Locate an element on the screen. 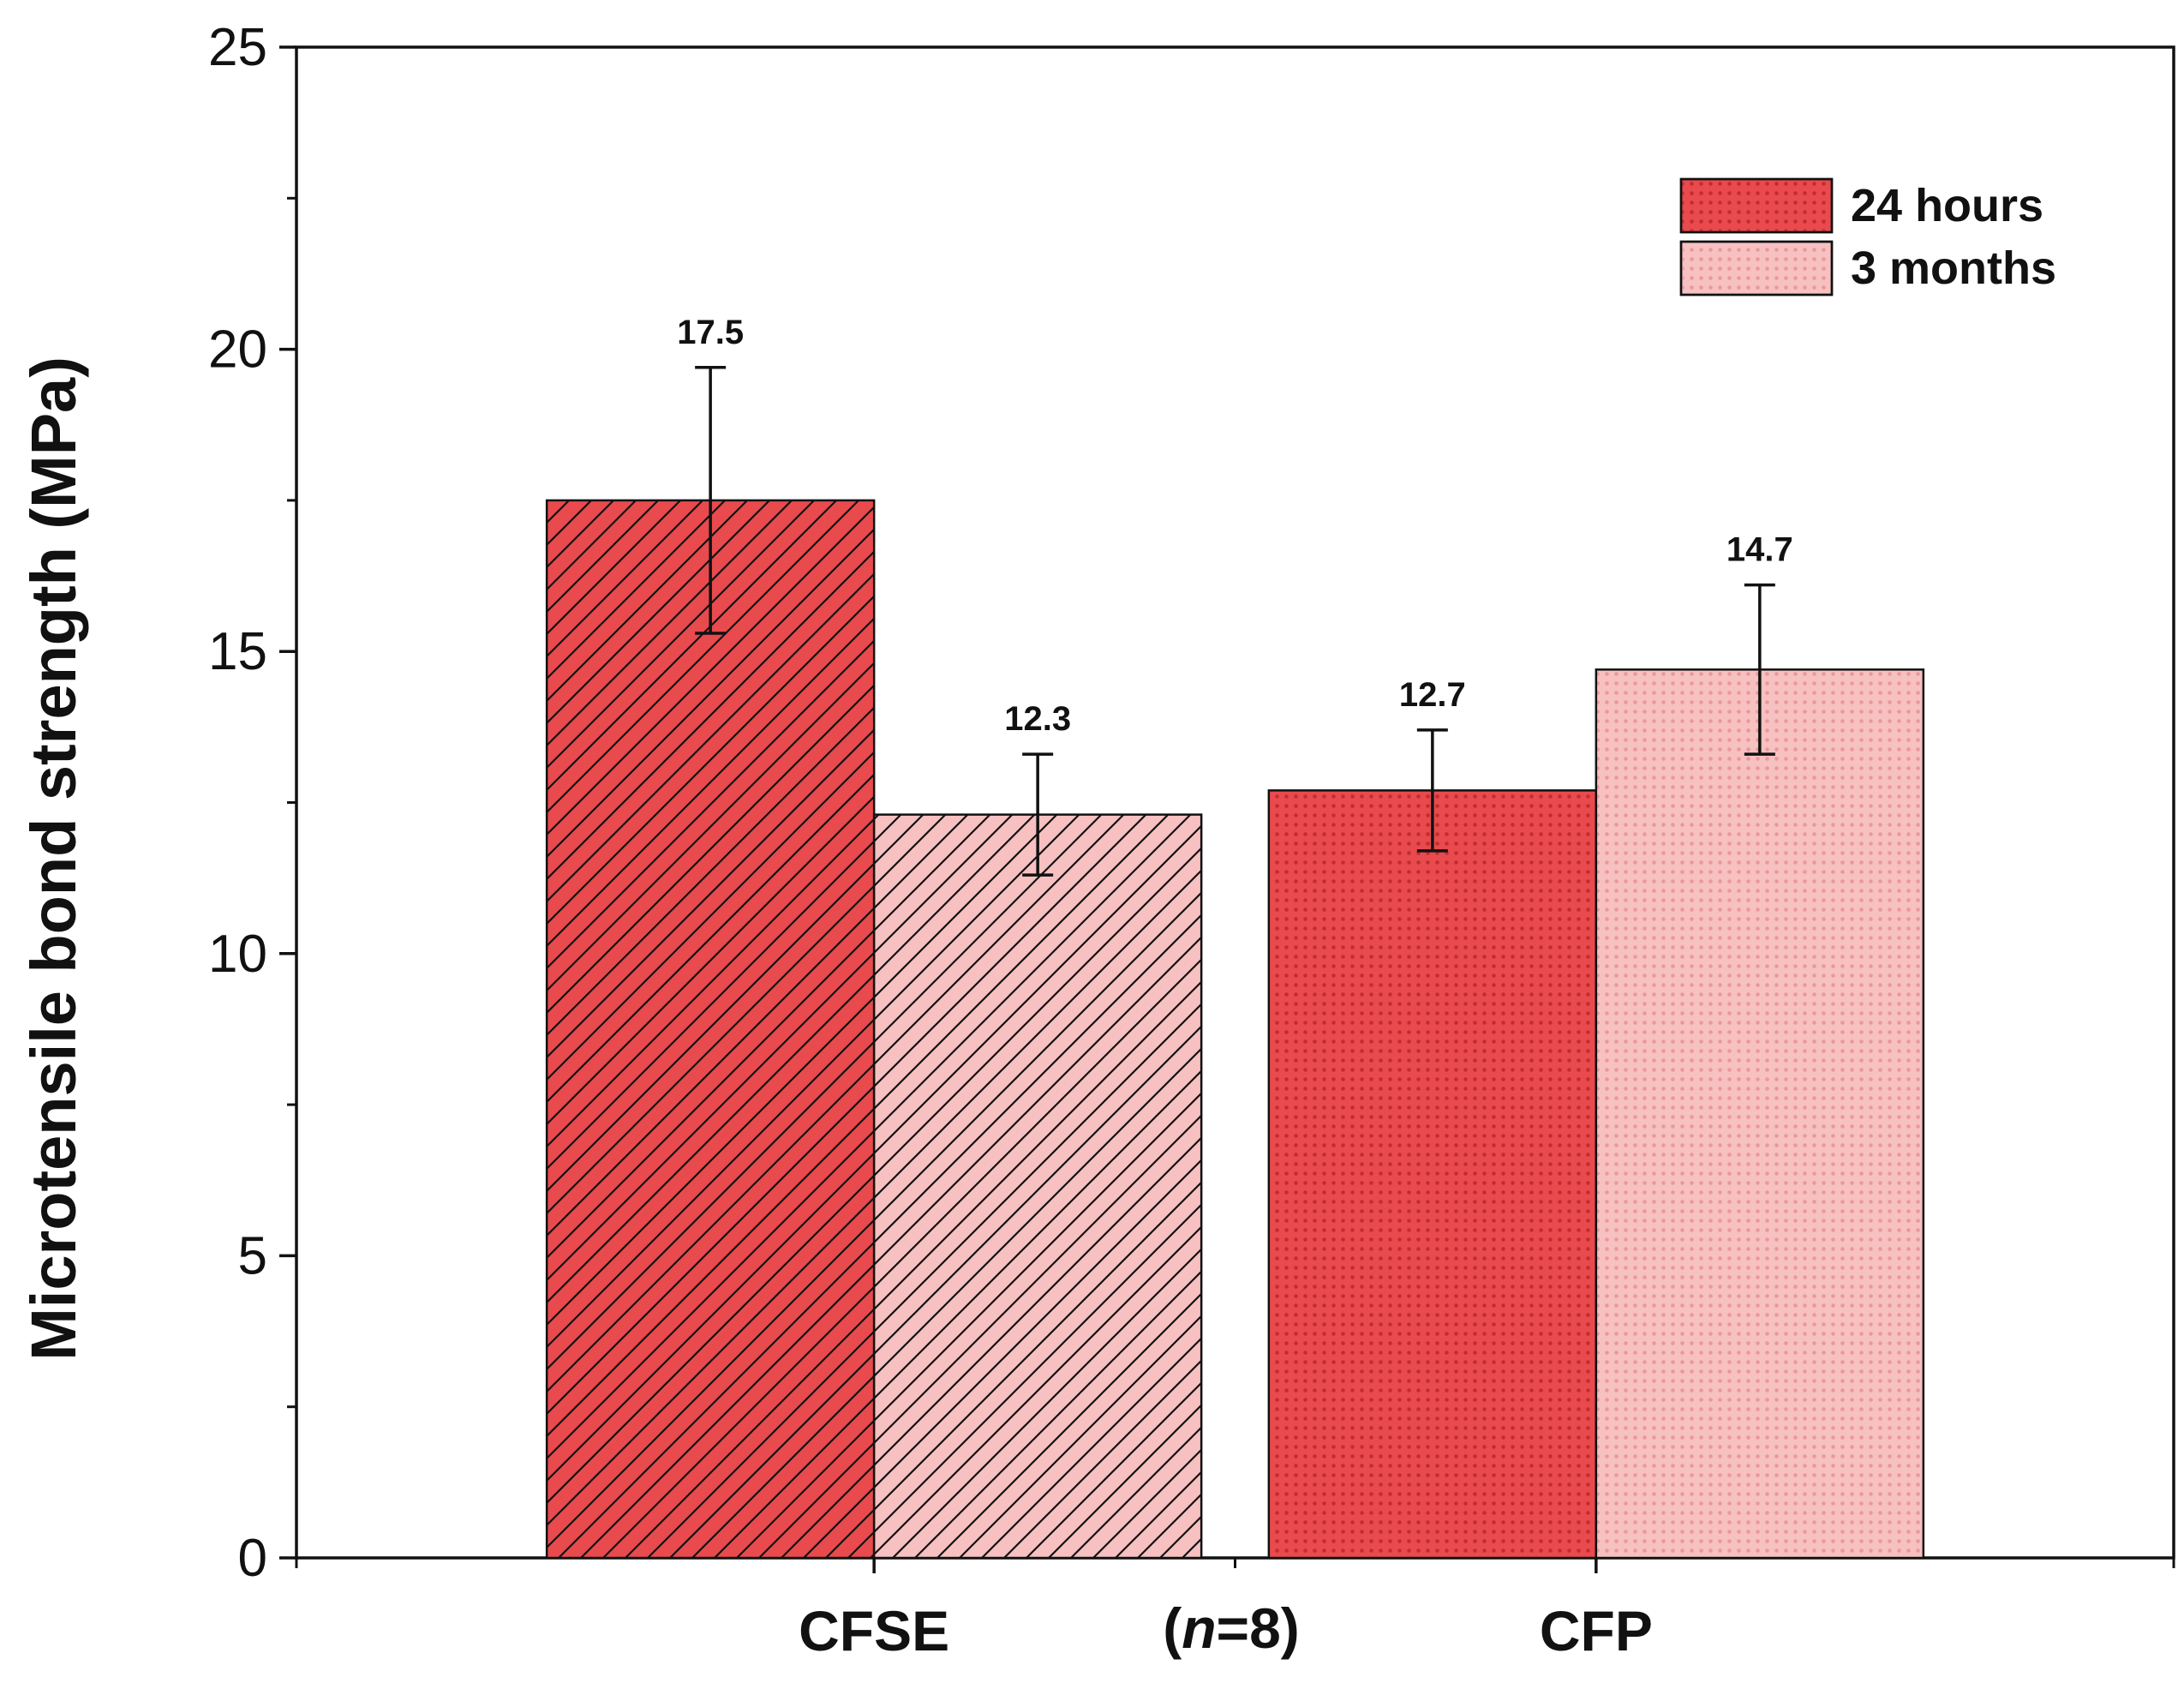 The width and height of the screenshot is (2184, 1683). sample-size-annotation: (n=8) is located at coordinates (1231, 1628).